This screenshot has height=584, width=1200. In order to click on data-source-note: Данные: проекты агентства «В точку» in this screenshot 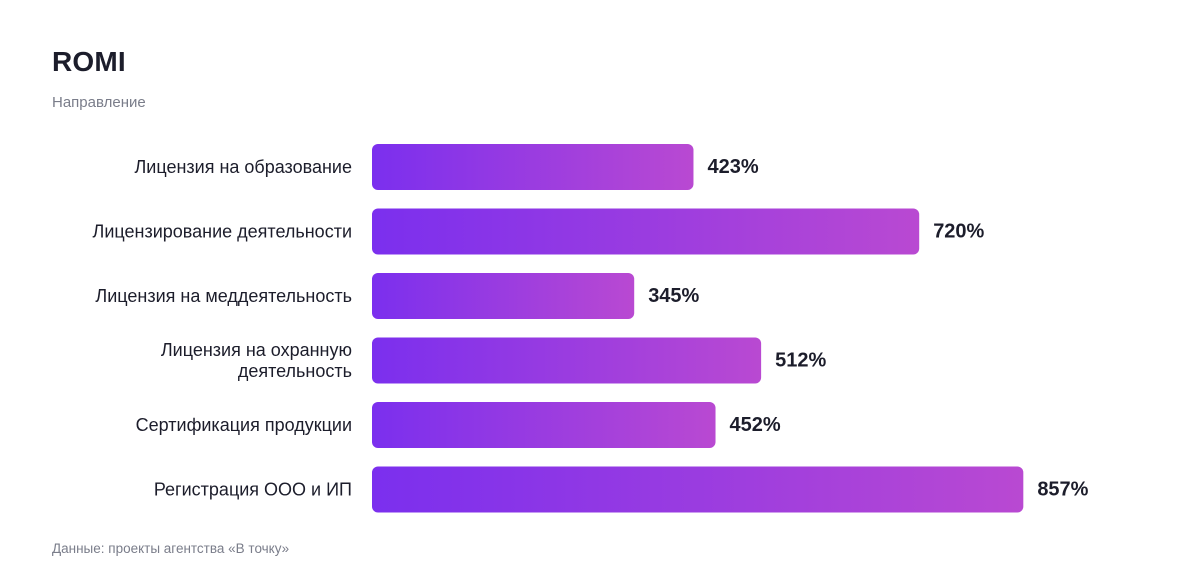, I will do `click(171, 548)`.